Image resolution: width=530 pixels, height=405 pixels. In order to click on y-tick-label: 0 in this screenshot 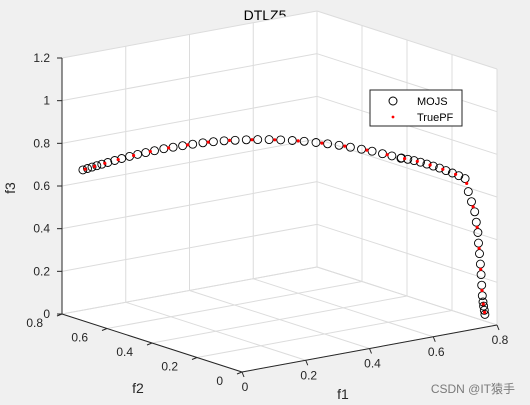, I will do `click(219, 381)`.